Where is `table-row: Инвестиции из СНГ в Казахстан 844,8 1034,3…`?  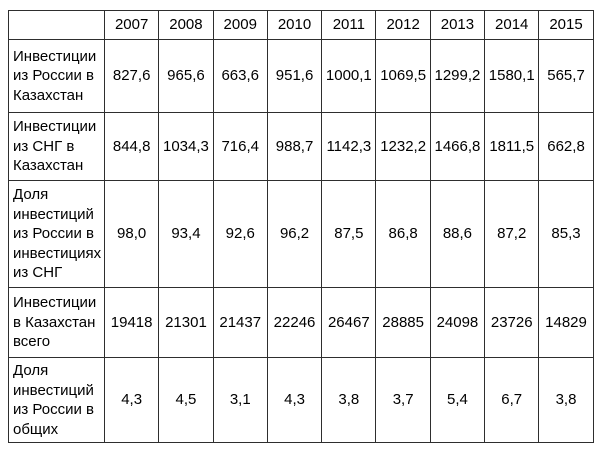 table-row: Инвестиции из СНГ в Казахстан 844,8 1034,3… is located at coordinates (301, 146).